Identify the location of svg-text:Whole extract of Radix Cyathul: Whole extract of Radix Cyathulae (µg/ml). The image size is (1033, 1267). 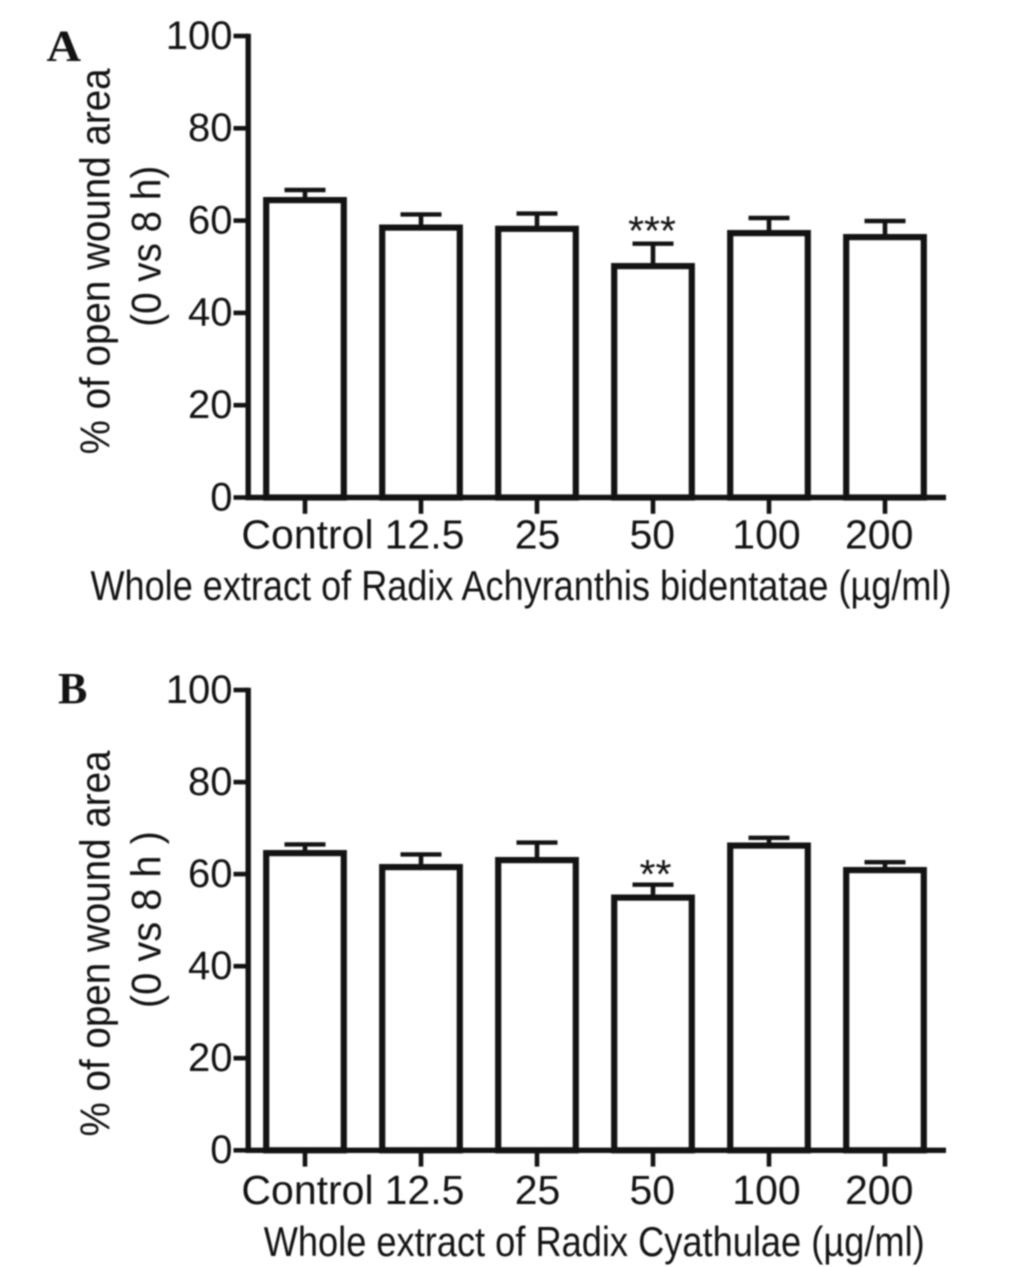
(594, 1241).